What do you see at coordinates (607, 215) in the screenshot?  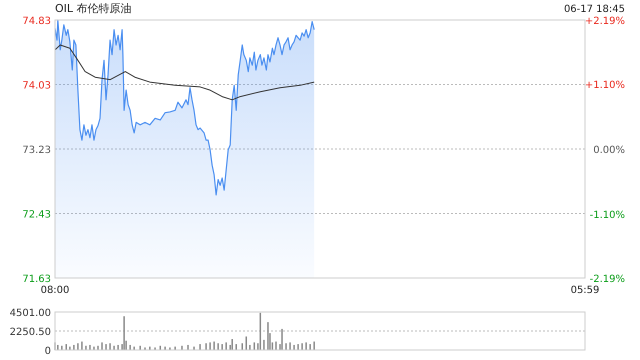 I see `y2-tick-label: -1.10%` at bounding box center [607, 215].